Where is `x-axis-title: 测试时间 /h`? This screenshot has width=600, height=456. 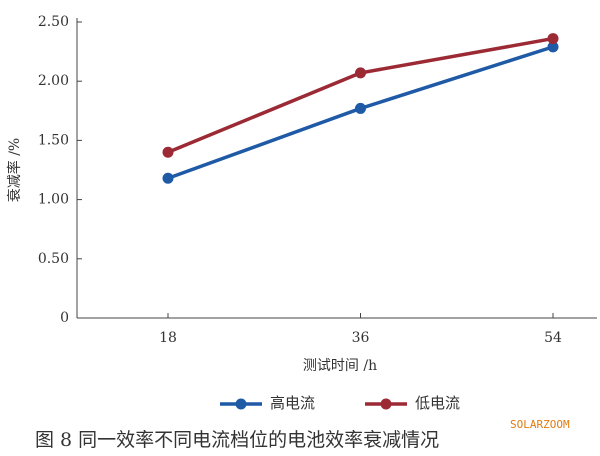
x-axis-title: 测试时间 /h is located at coordinates (340, 366).